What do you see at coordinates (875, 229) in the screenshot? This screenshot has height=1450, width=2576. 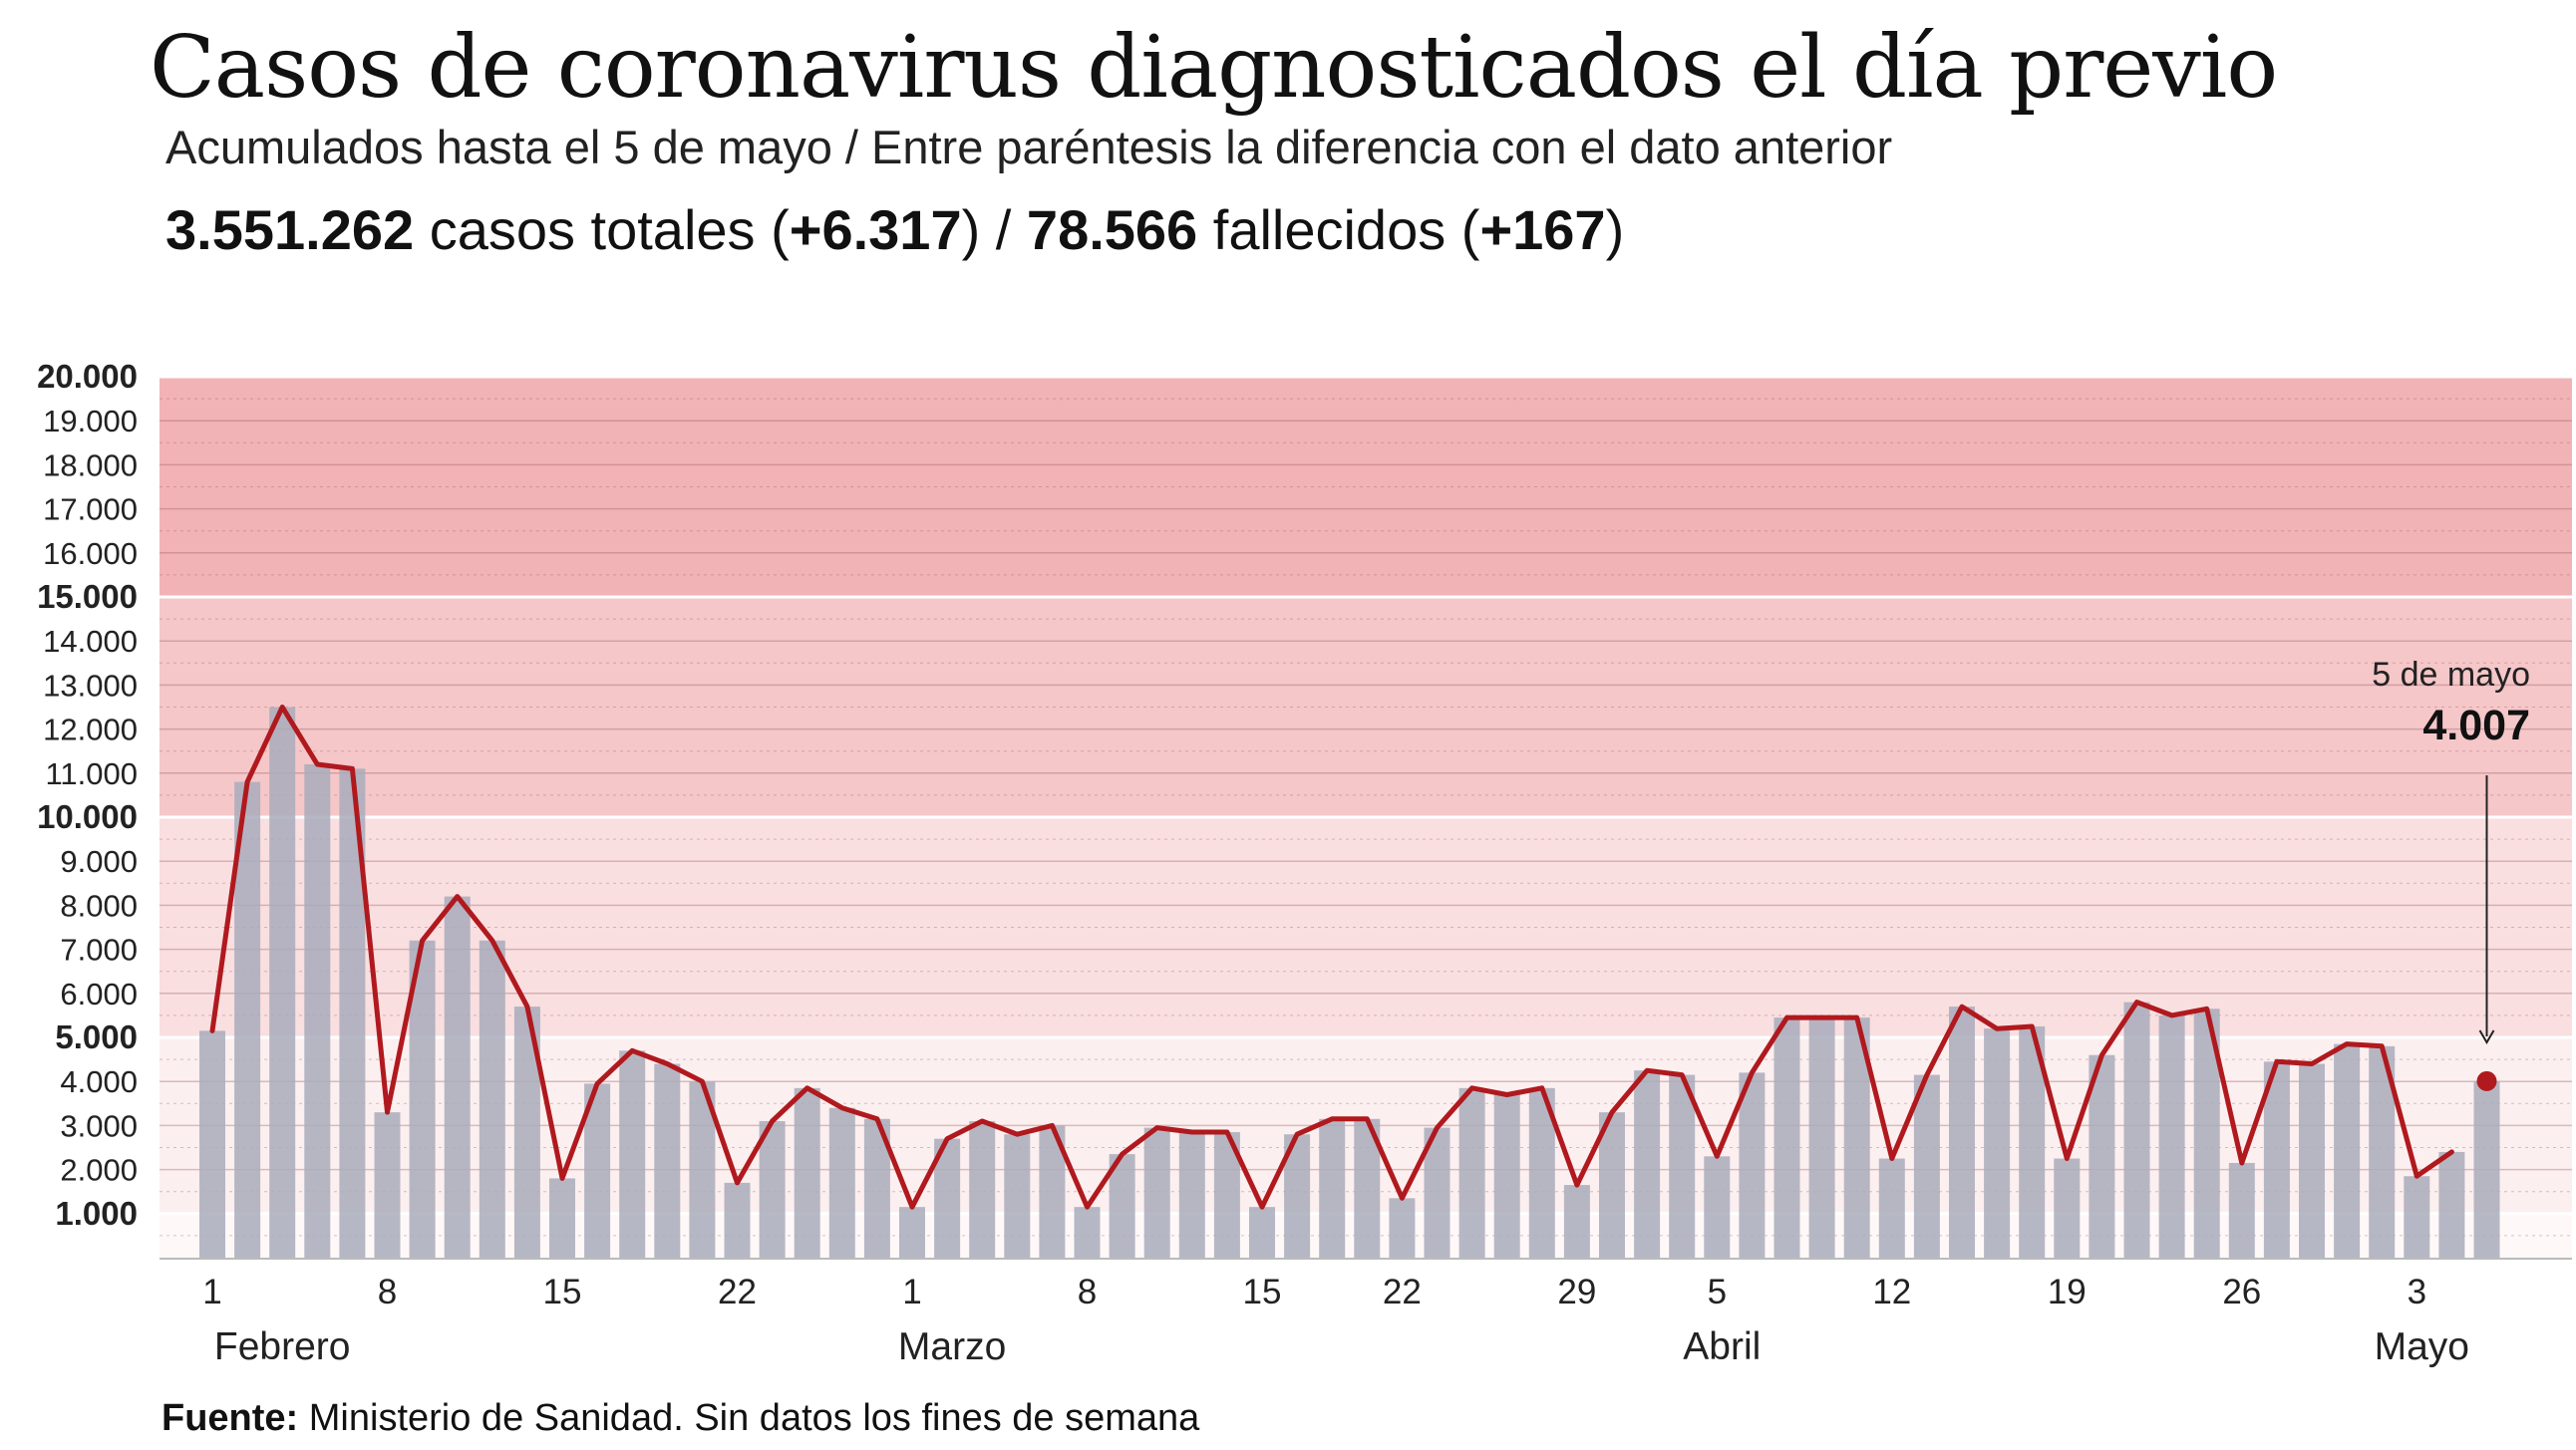 I see `total-cases-diff: +6.317` at bounding box center [875, 229].